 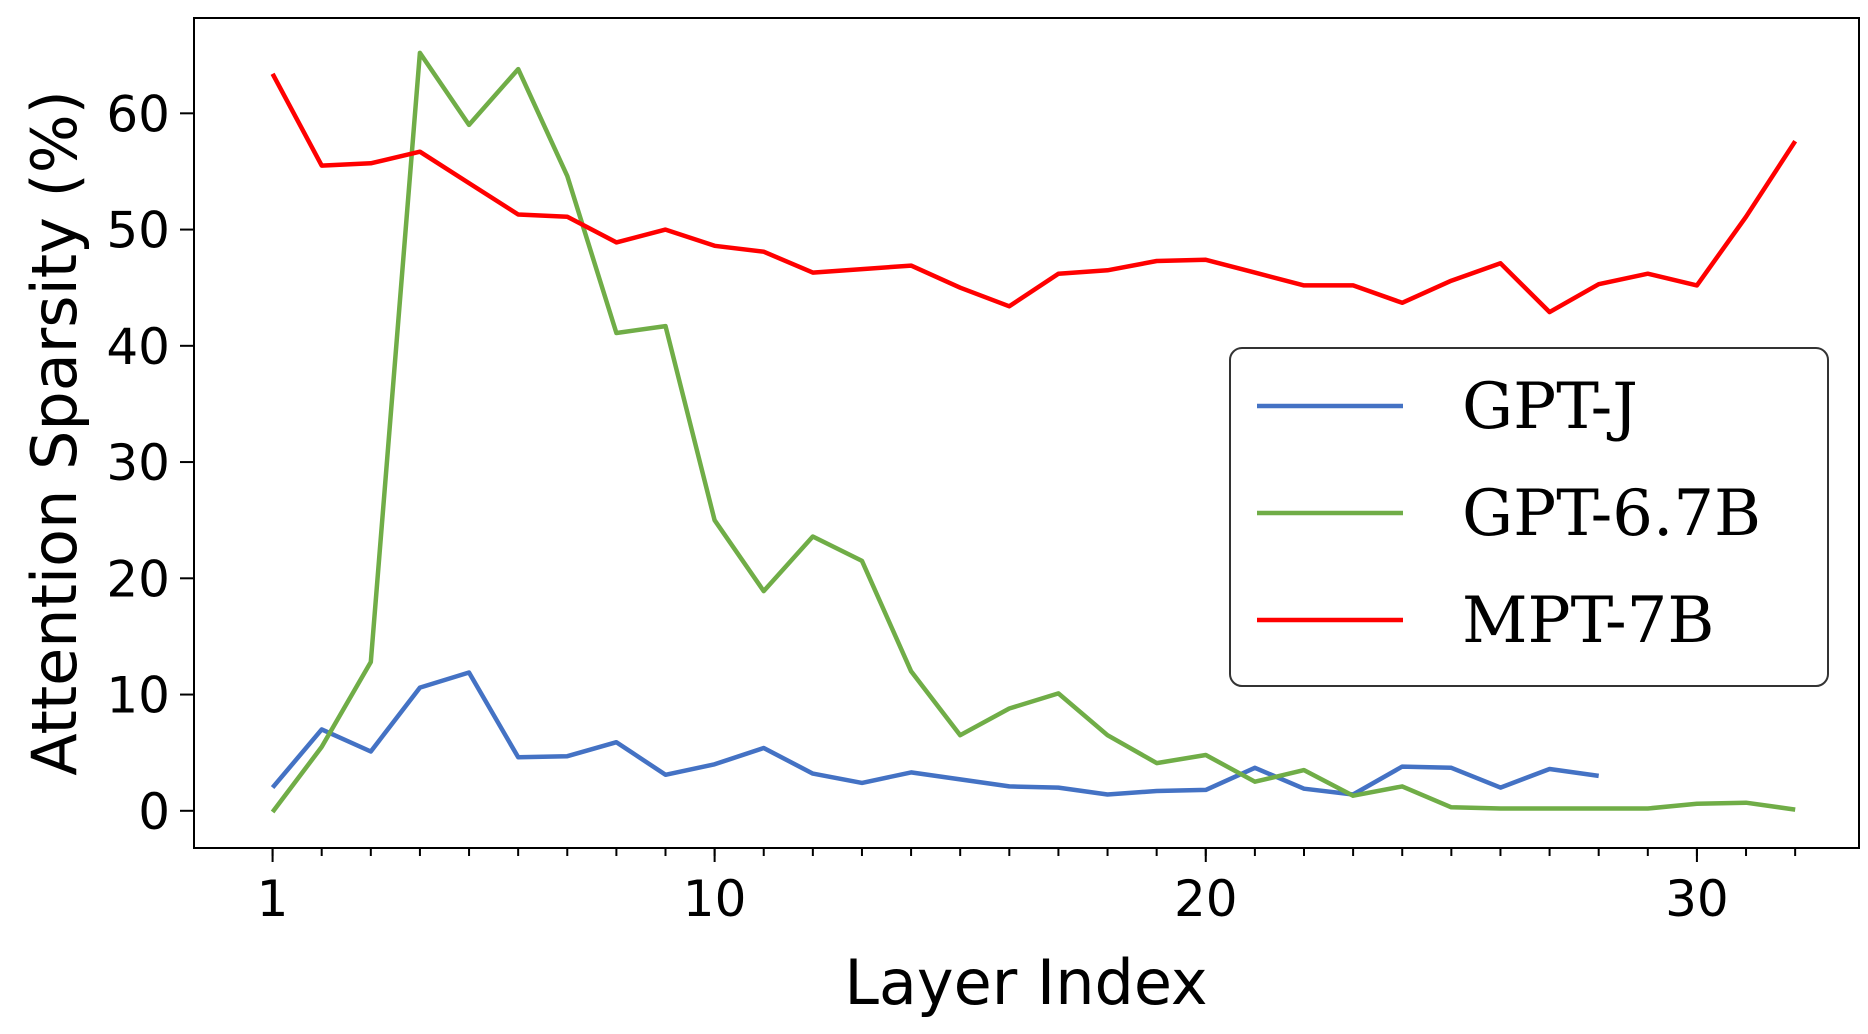 What do you see at coordinates (715, 899) in the screenshot?
I see `x-tick-label: 10` at bounding box center [715, 899].